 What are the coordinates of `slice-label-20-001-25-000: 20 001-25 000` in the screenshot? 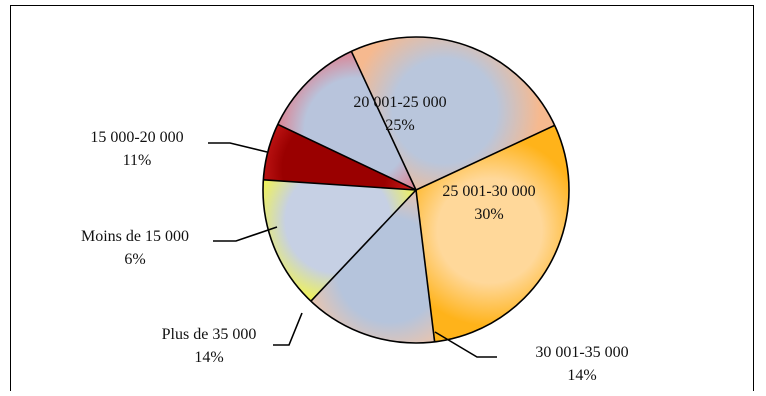 It's located at (399, 102).